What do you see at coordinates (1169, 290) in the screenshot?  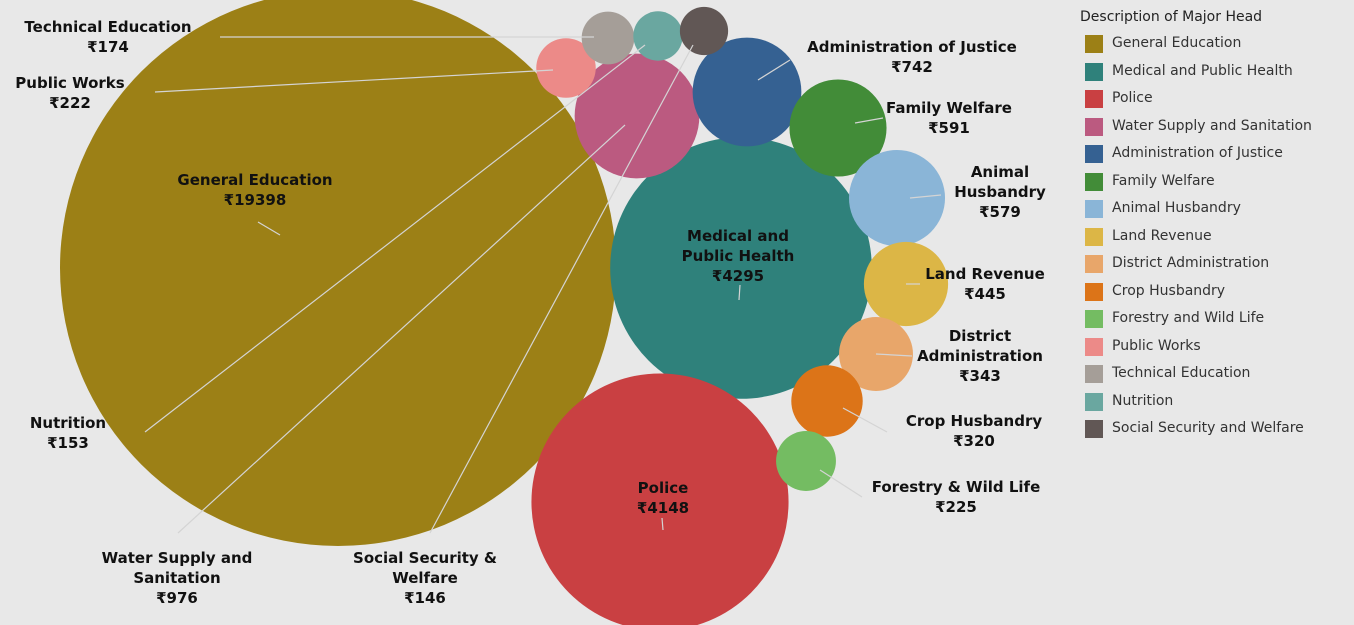 I see `legend-entry: Crop Husbandry` at bounding box center [1169, 290].